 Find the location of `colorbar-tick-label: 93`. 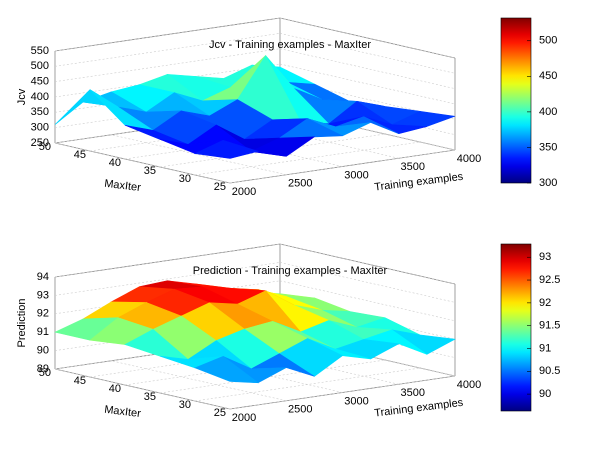

colorbar-tick-label: 93 is located at coordinates (545, 257).